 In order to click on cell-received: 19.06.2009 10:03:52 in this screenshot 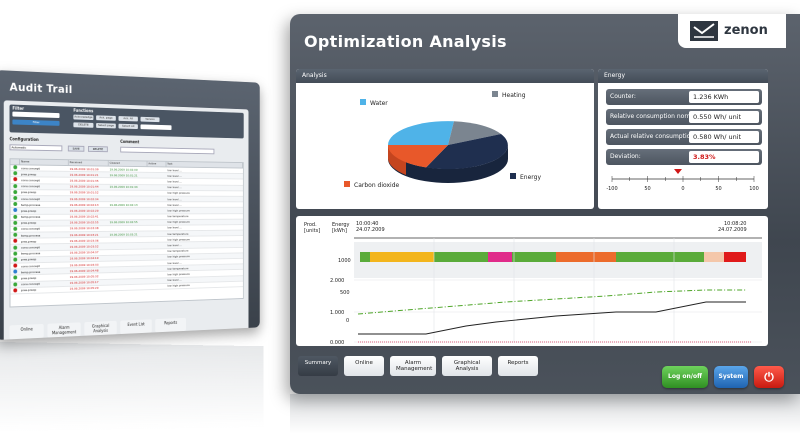, I will do `click(84, 246)`.